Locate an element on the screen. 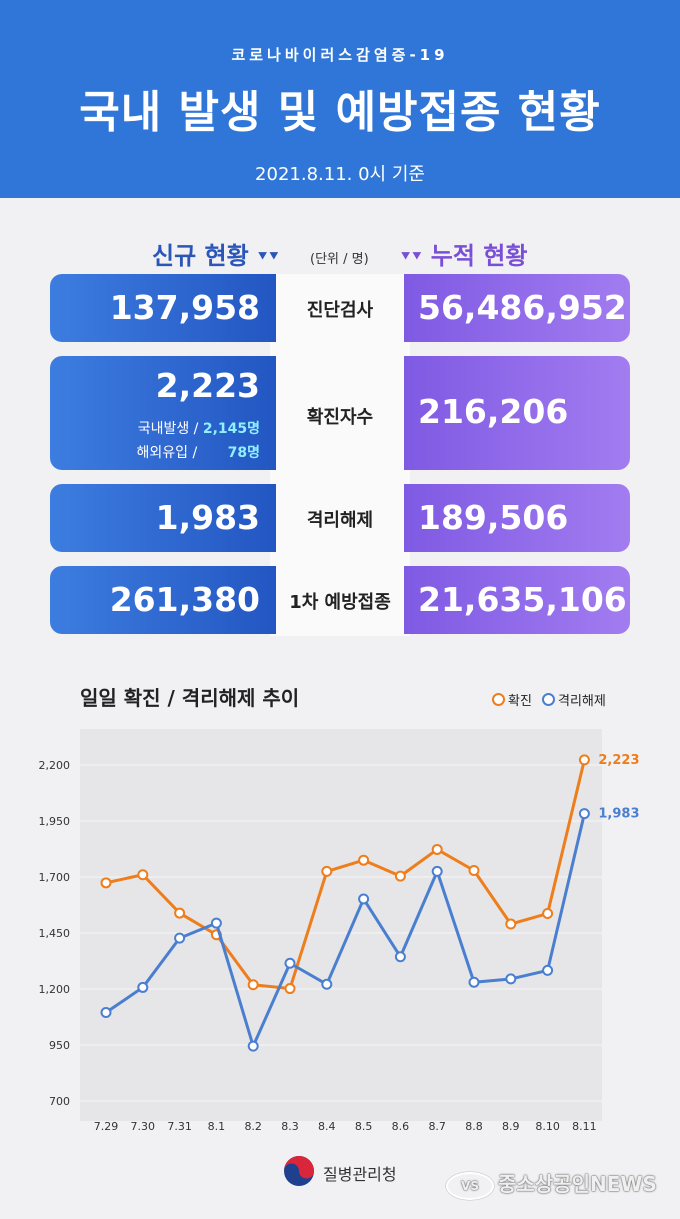  legend-item-confirmed: 확진 is located at coordinates (512, 699).